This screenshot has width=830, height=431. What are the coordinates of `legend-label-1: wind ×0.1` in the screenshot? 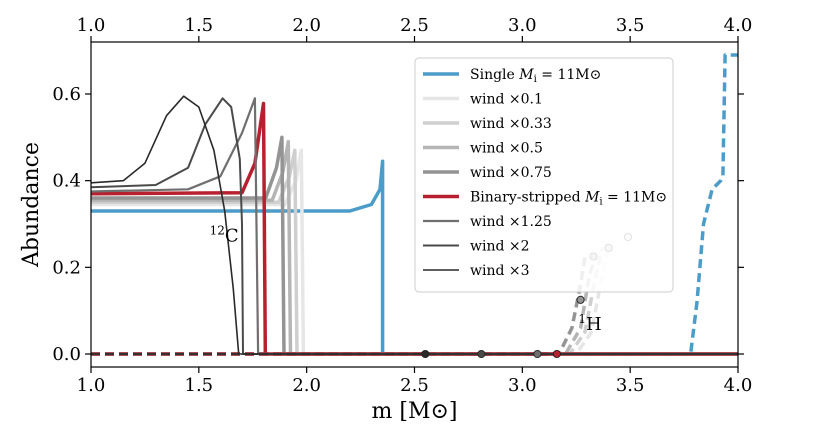 It's located at (506, 100).